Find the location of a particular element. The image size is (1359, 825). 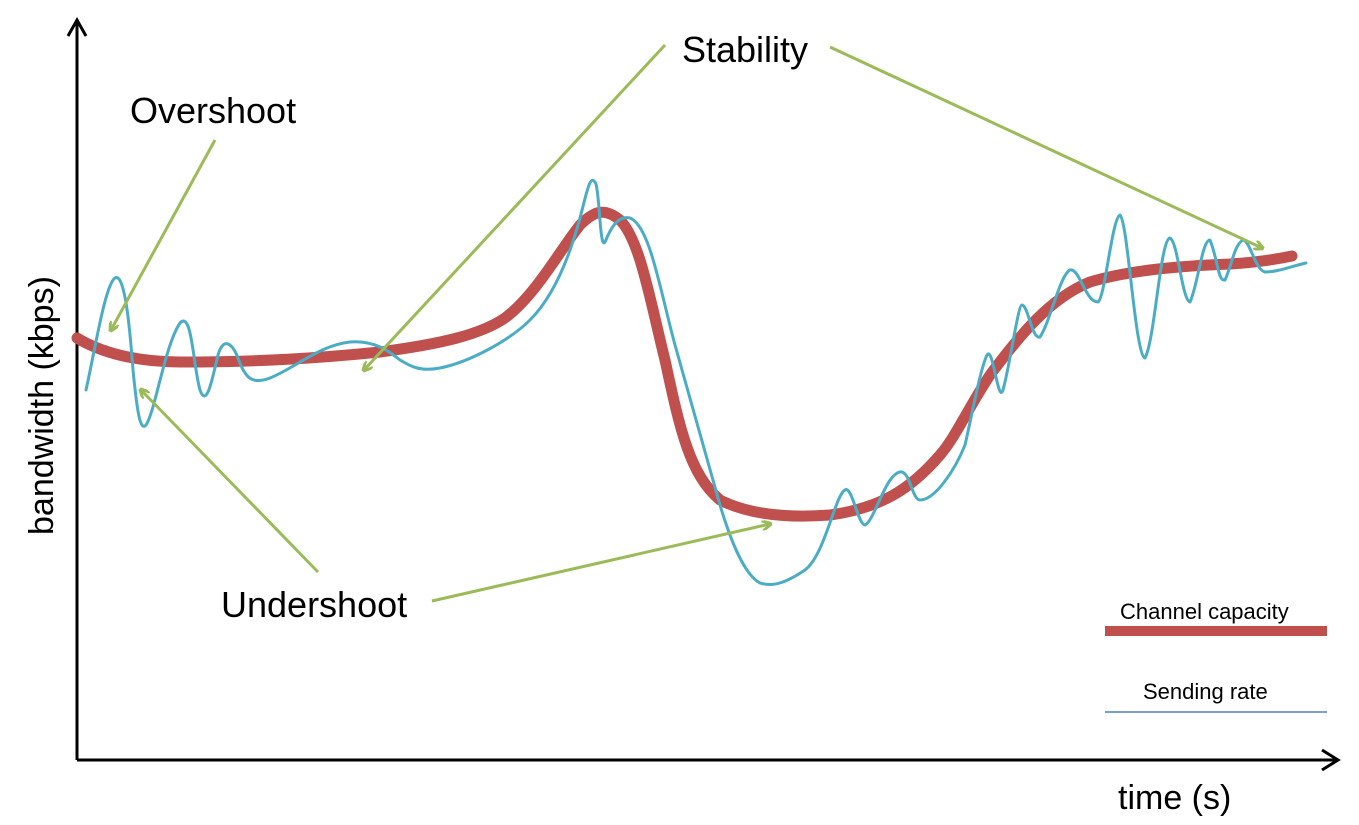

stability-label: Stability is located at coordinates (745, 49).